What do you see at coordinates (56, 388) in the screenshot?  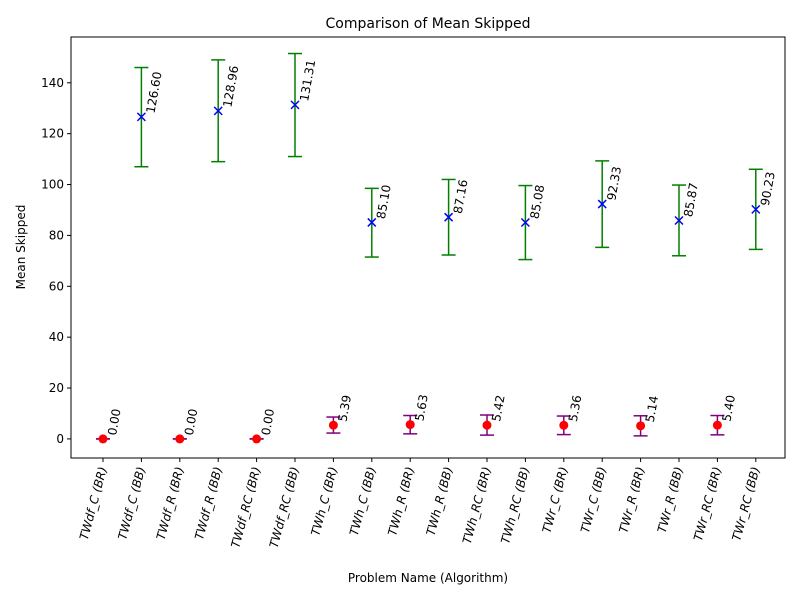 I see `y-tick-label: 20` at bounding box center [56, 388].